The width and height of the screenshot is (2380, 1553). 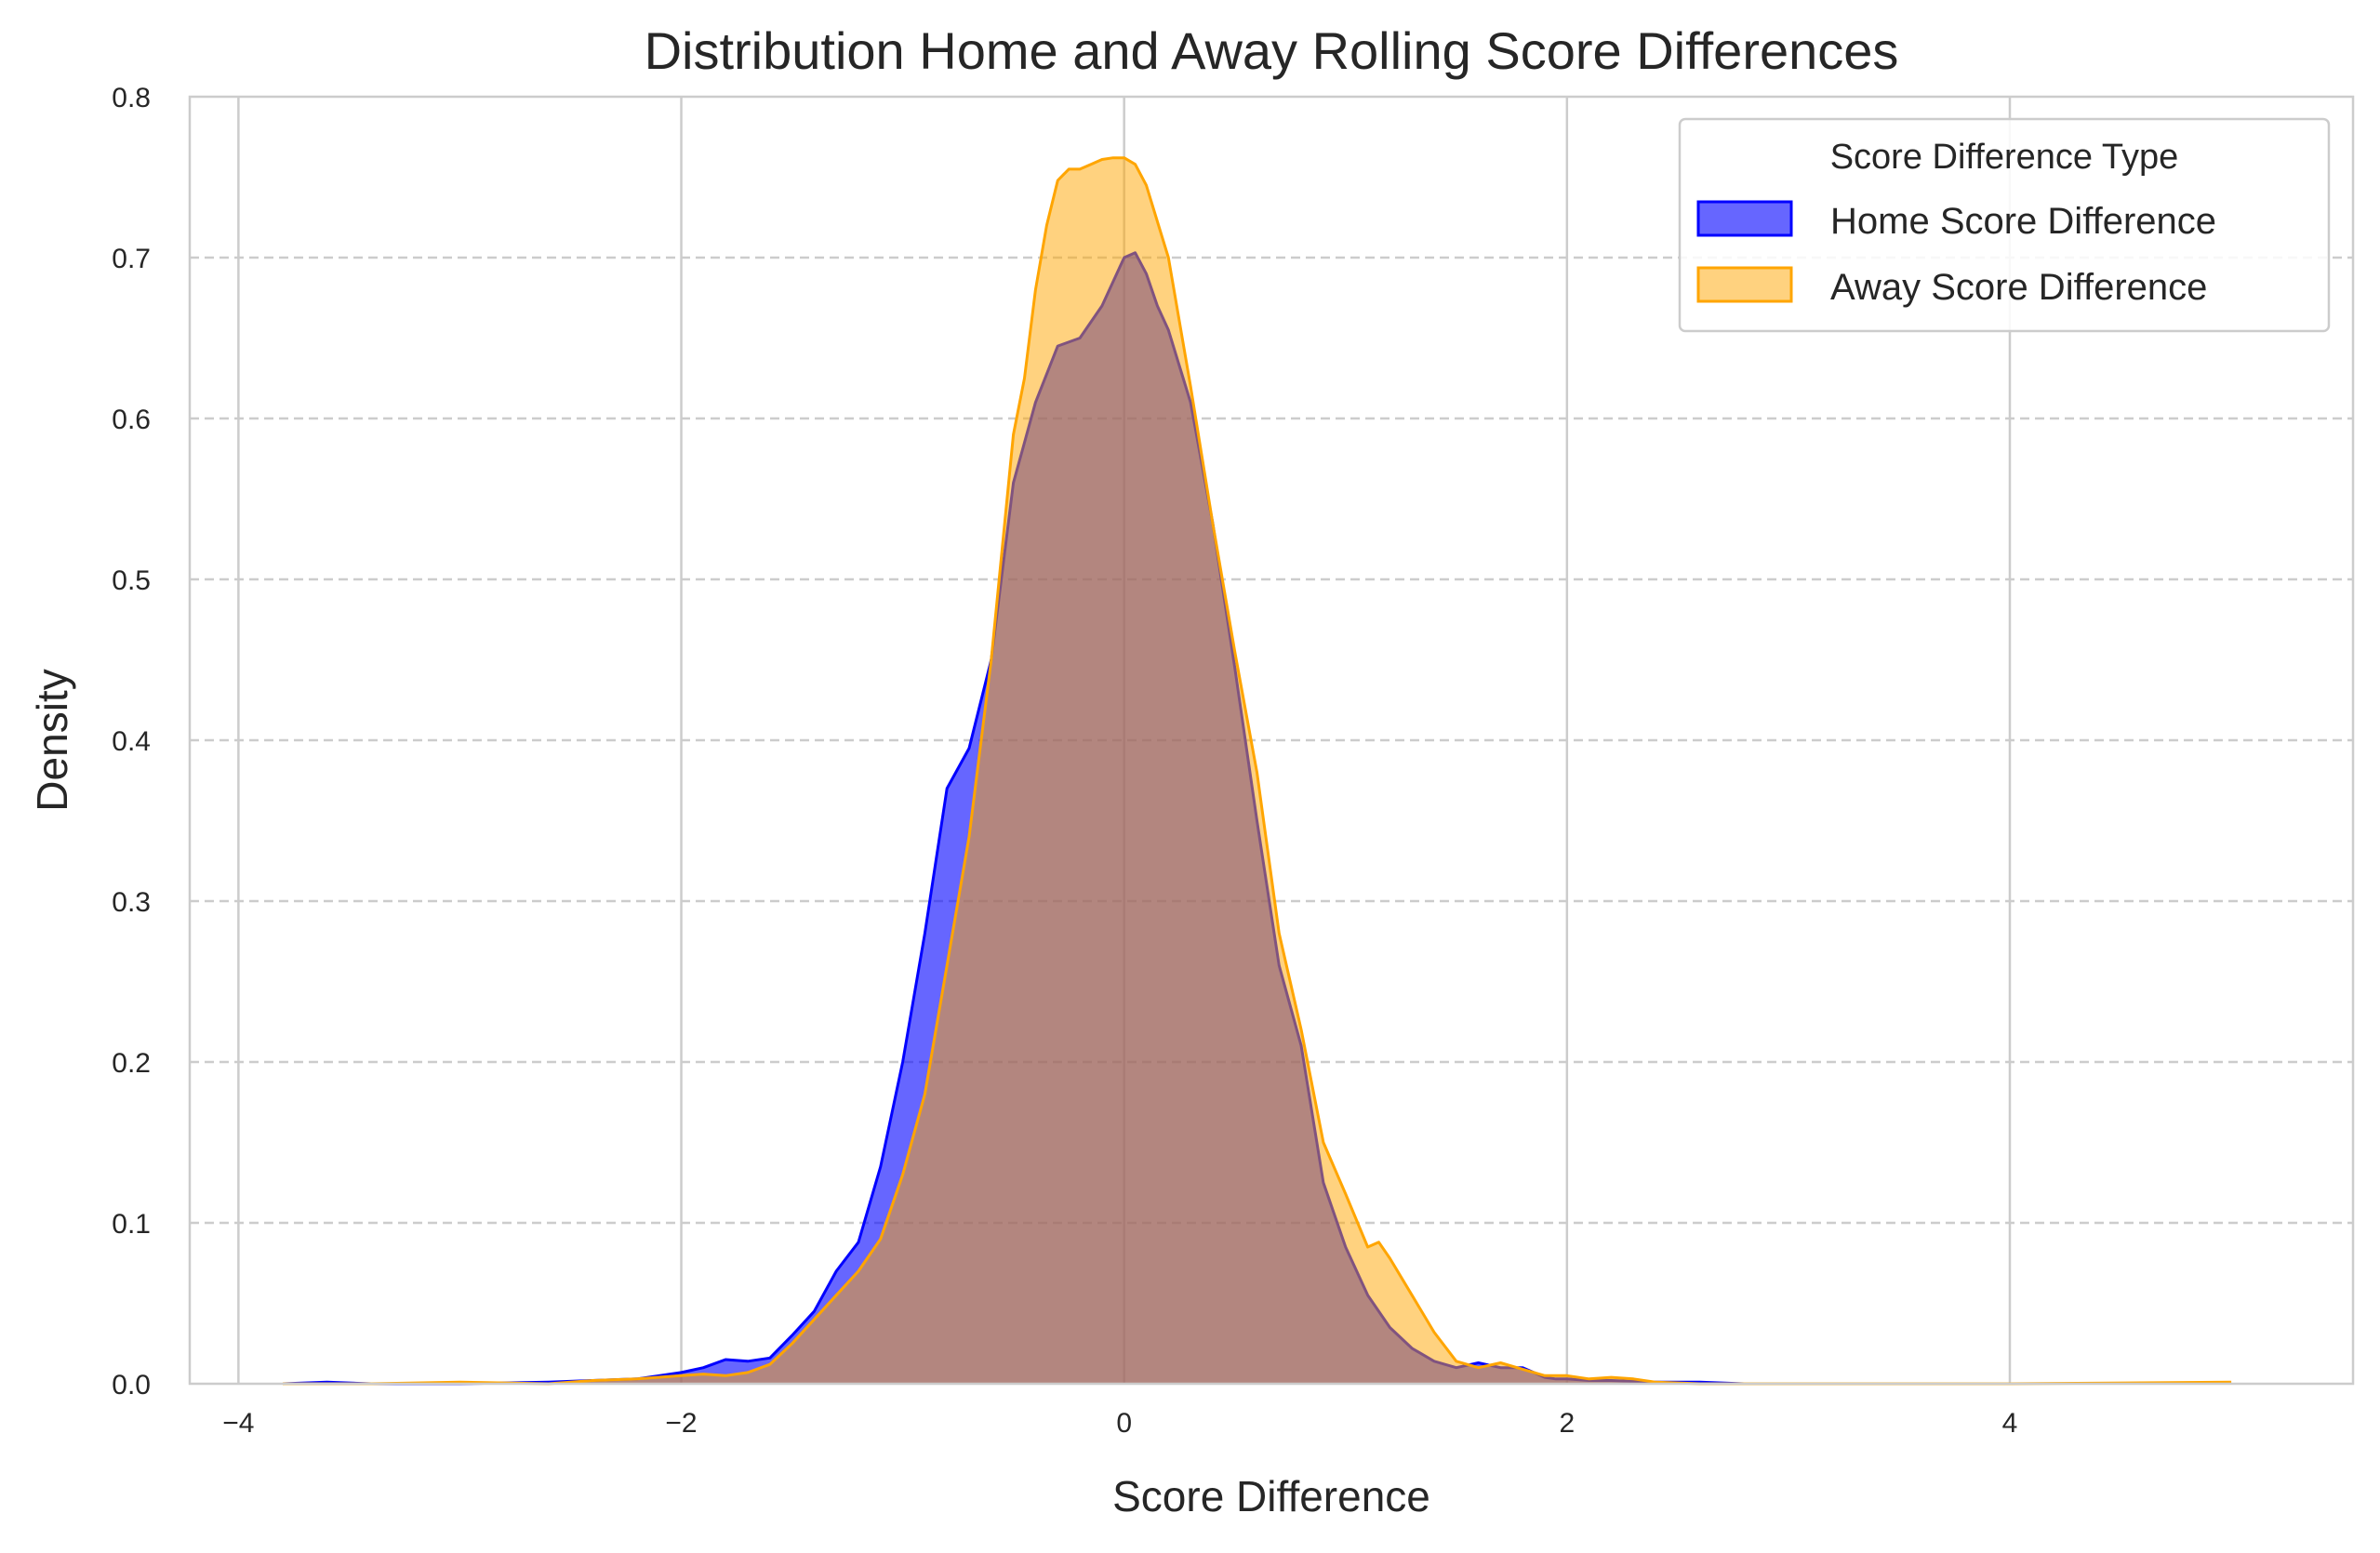 I want to click on y-tick-label: 0.7, so click(x=131, y=259).